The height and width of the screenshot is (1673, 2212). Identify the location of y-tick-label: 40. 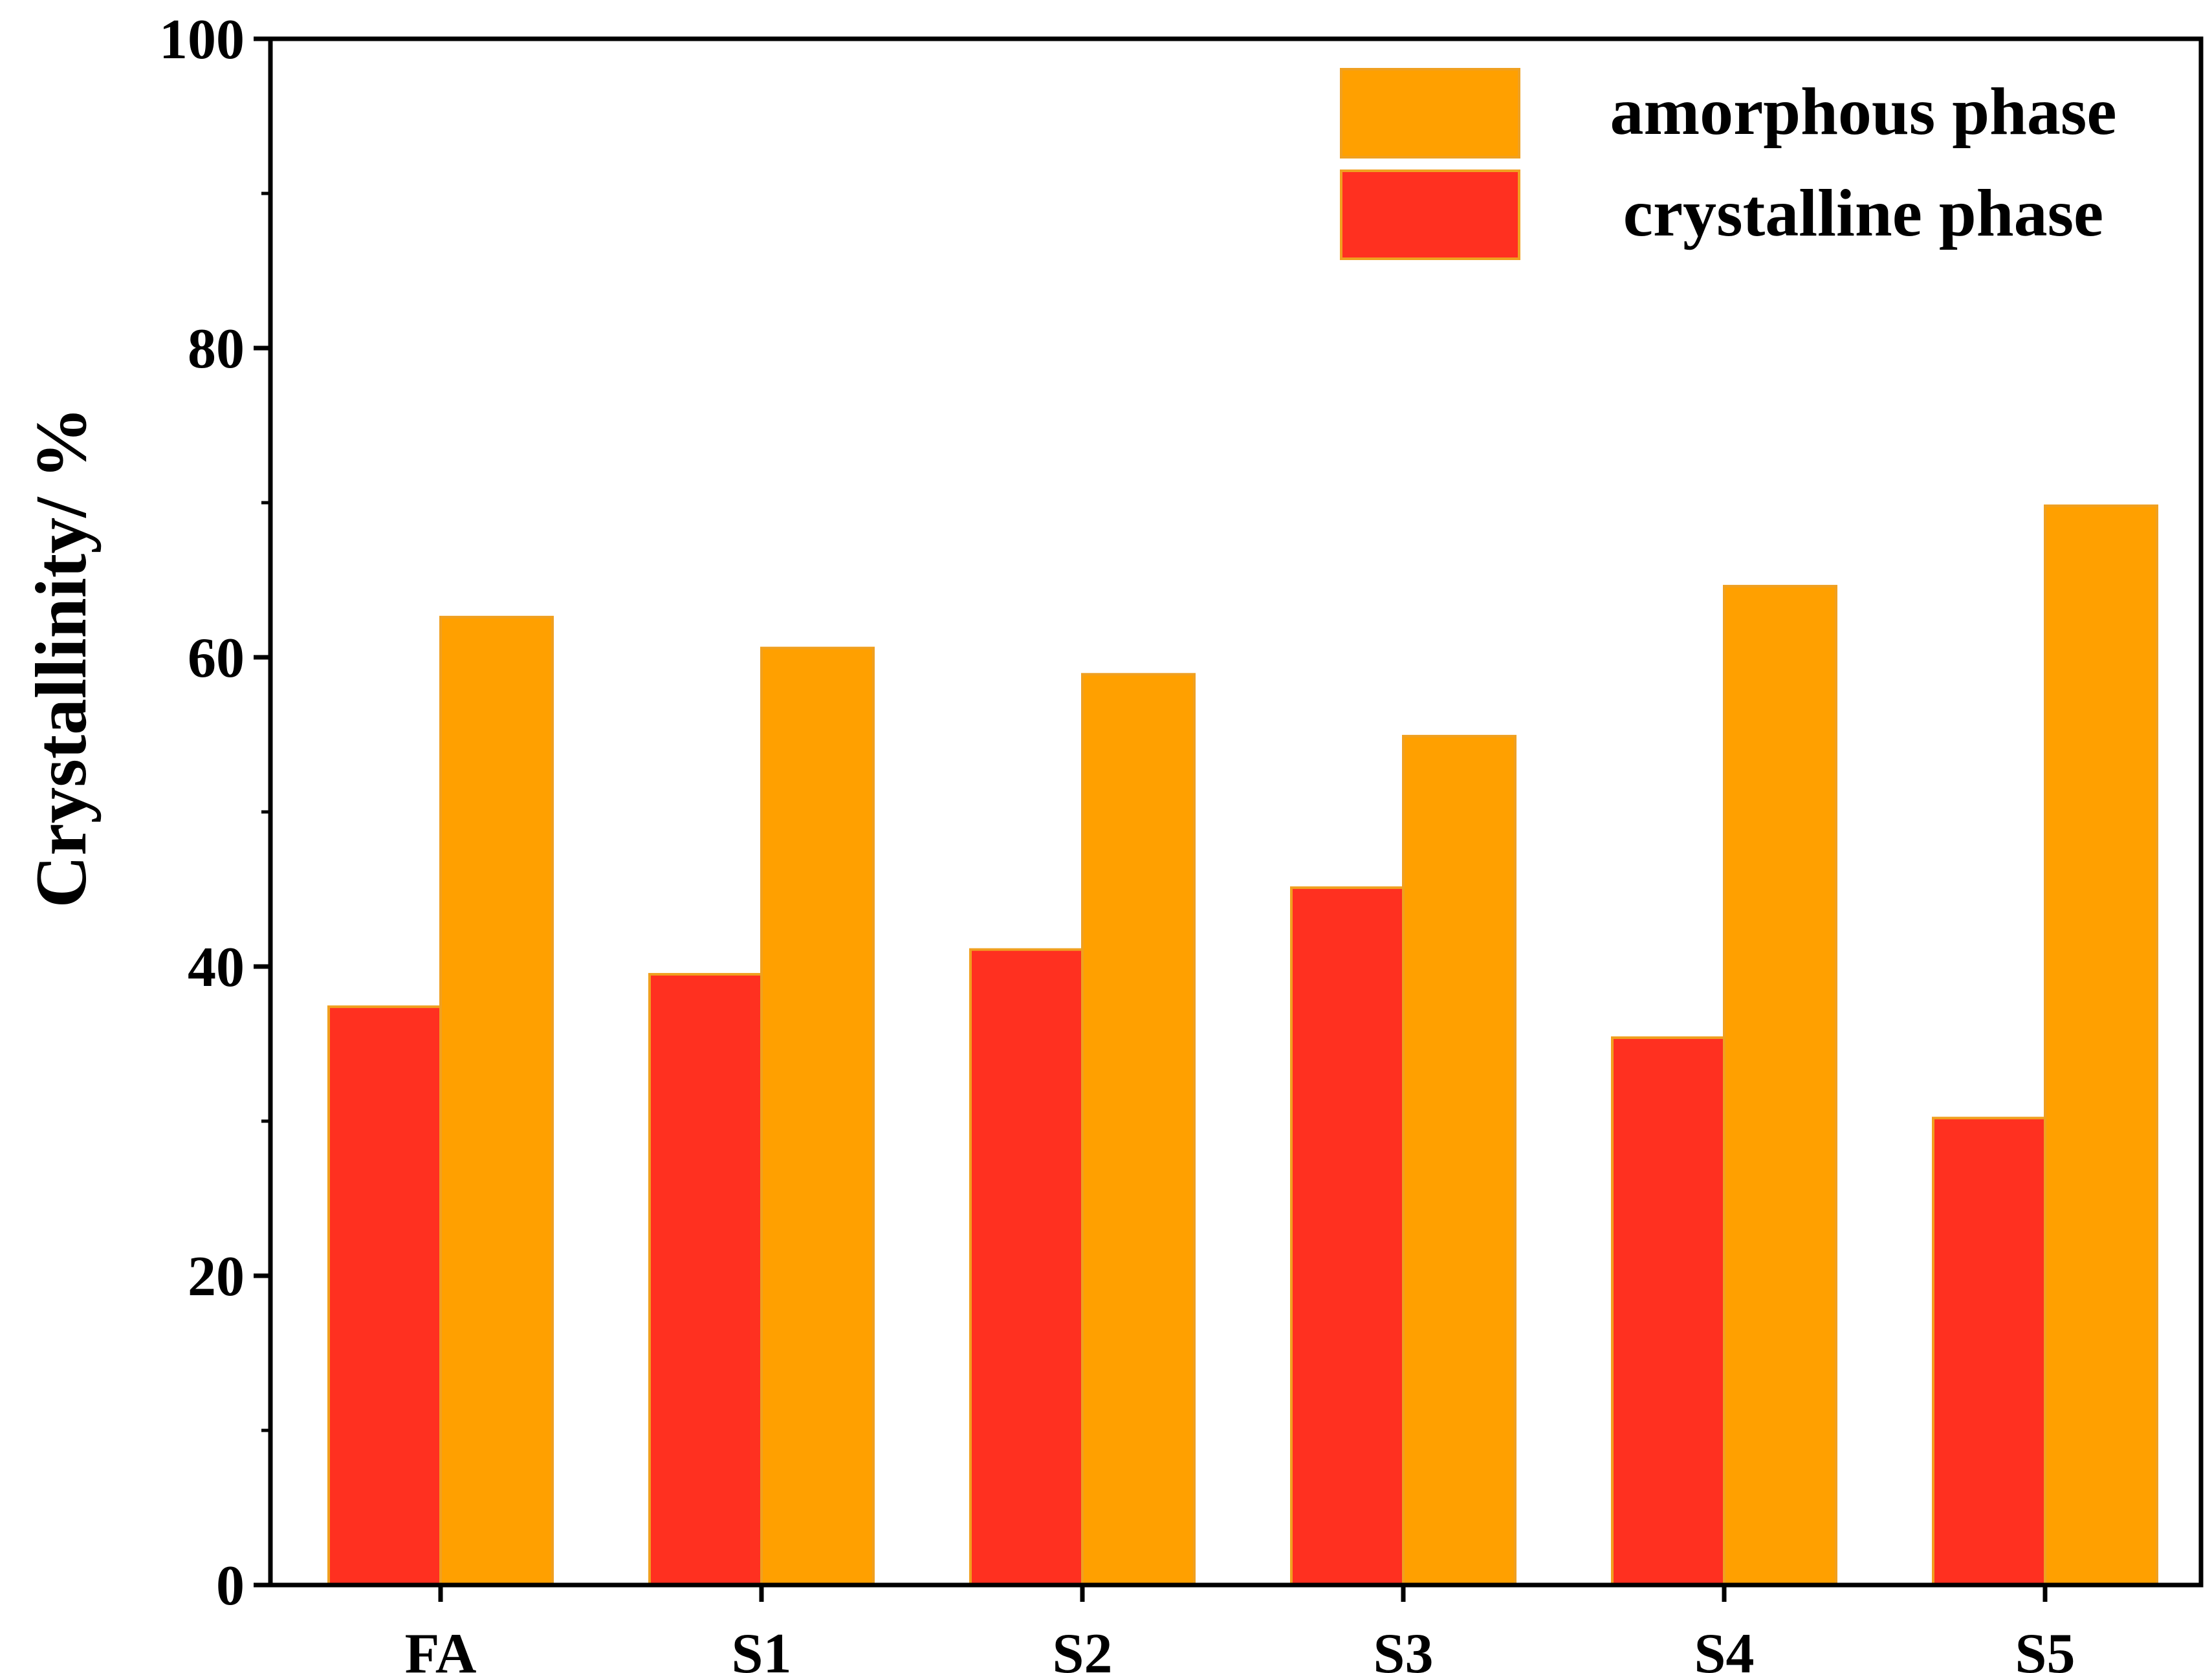
(216, 967).